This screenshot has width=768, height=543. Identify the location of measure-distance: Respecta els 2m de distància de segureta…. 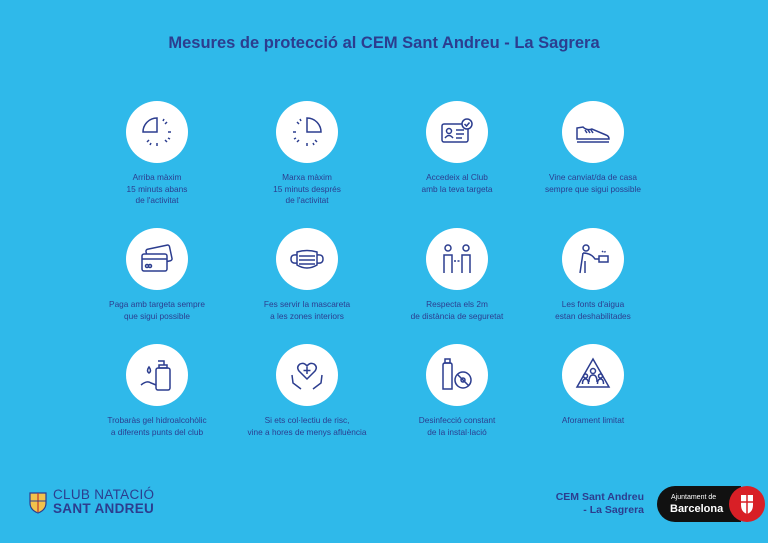
(457, 275).